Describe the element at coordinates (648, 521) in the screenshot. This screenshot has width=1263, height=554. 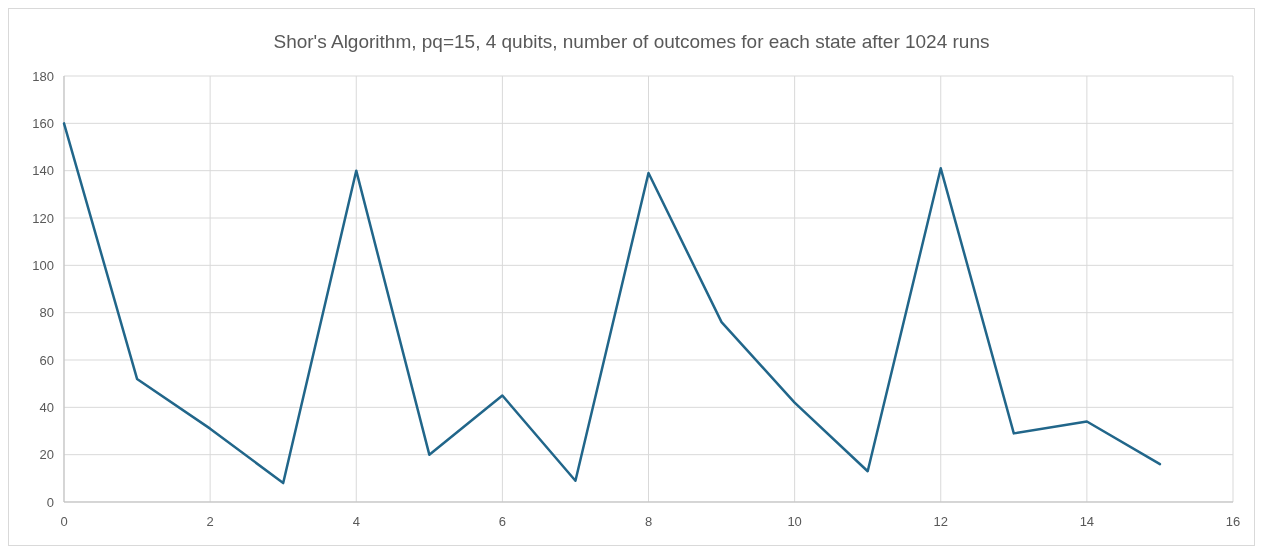
I see `x-tick-label: 8` at that location.